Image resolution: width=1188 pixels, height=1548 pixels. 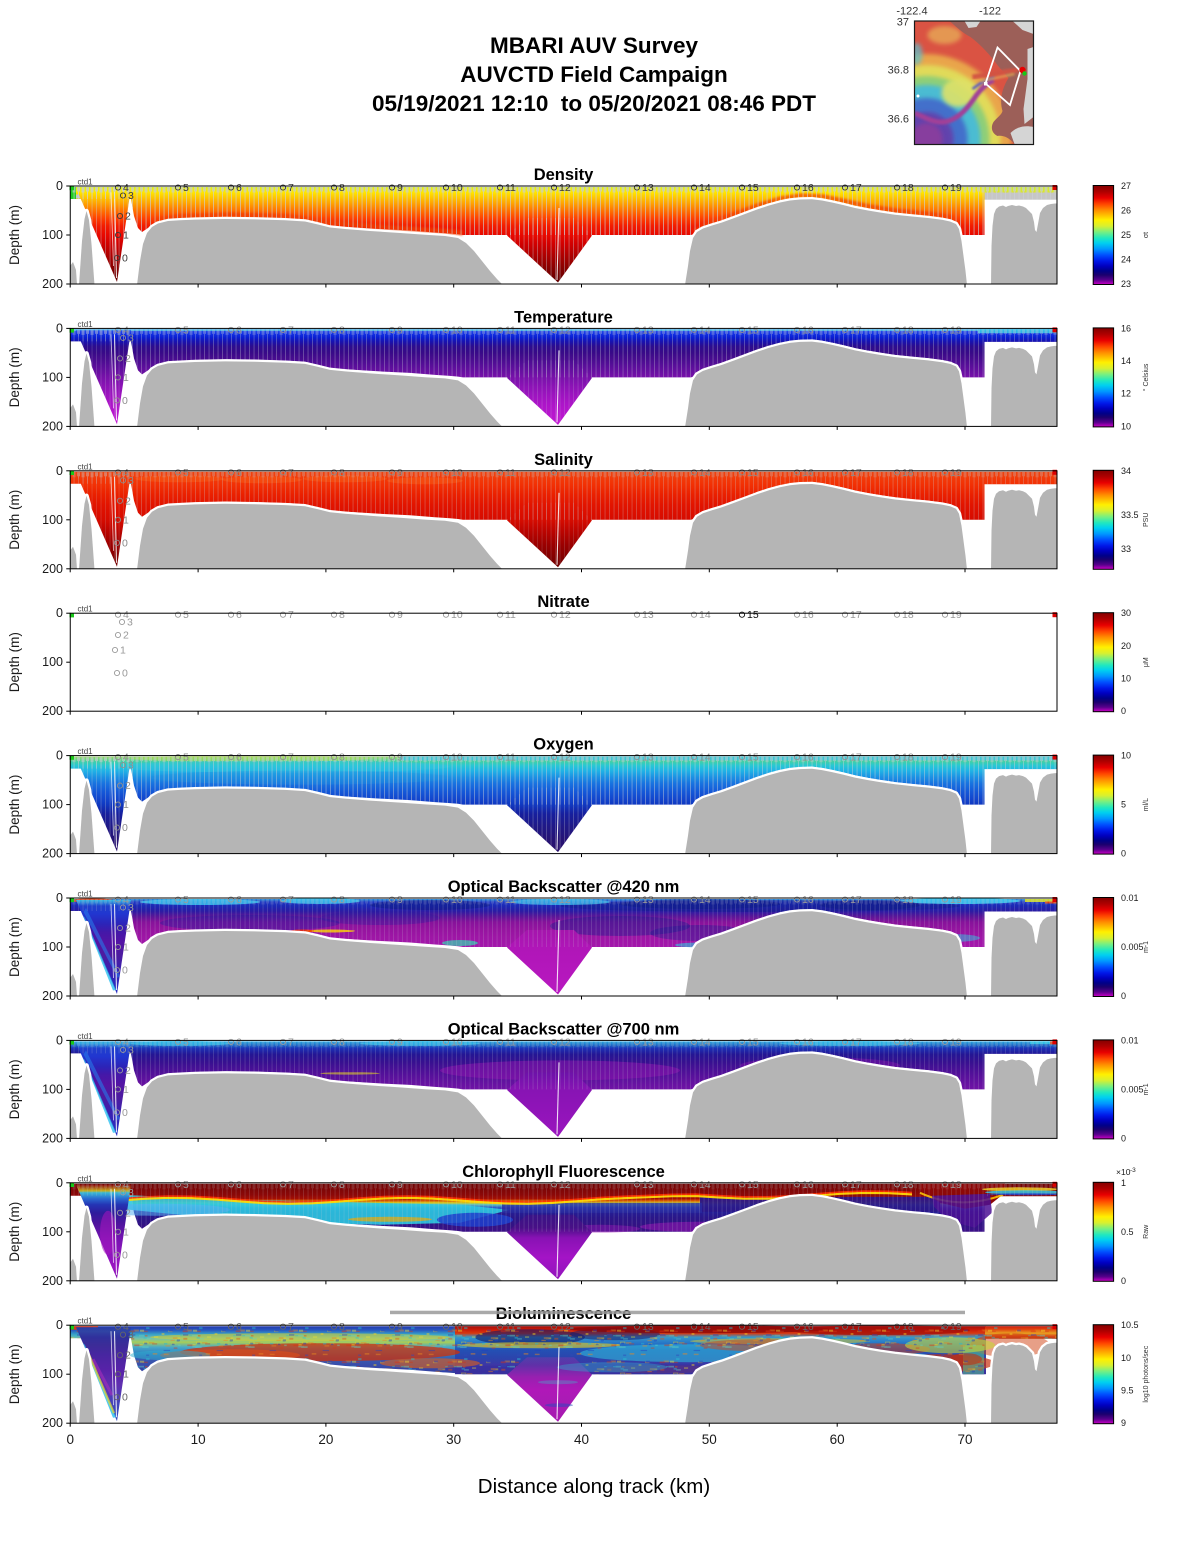 What do you see at coordinates (564, 1029) in the screenshot?
I see `svg-text: Optical Backscatter @700 nm` at bounding box center [564, 1029].